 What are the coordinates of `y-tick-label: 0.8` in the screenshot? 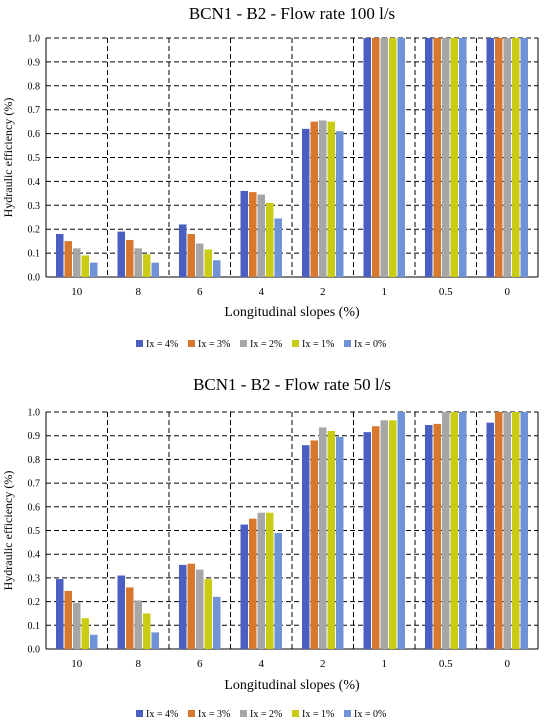 It's located at (34, 86).